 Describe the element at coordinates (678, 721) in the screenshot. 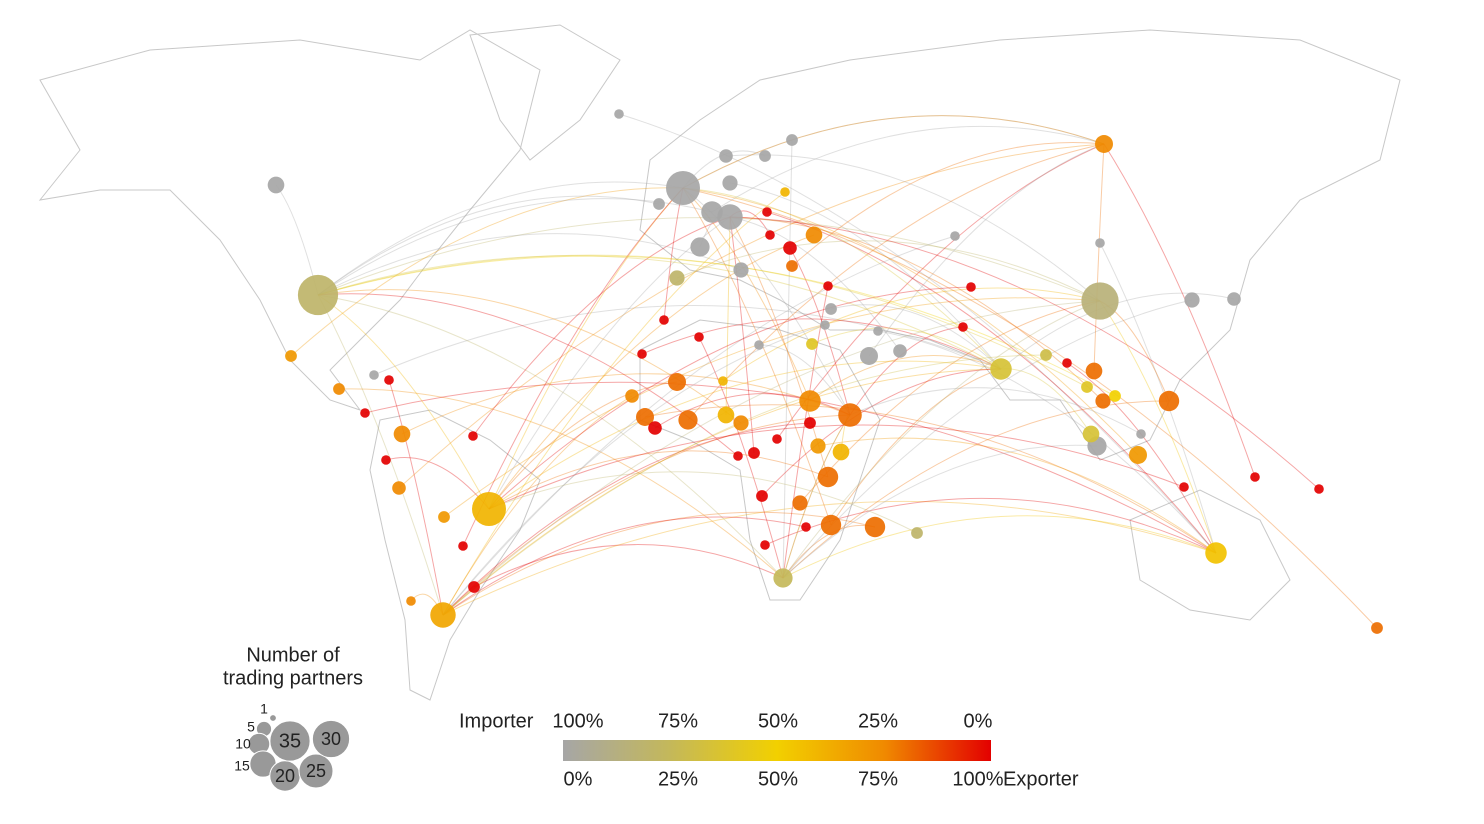

I see `importer-tick-label: 75%` at that location.